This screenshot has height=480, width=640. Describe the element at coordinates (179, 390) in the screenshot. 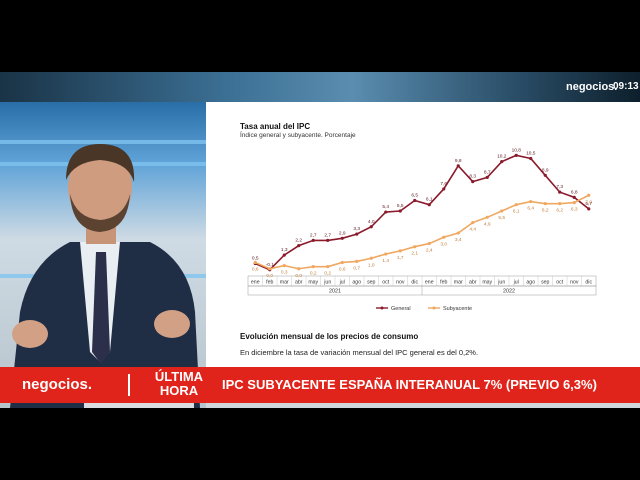

I see `breaking-tag-line2: HORA` at that location.